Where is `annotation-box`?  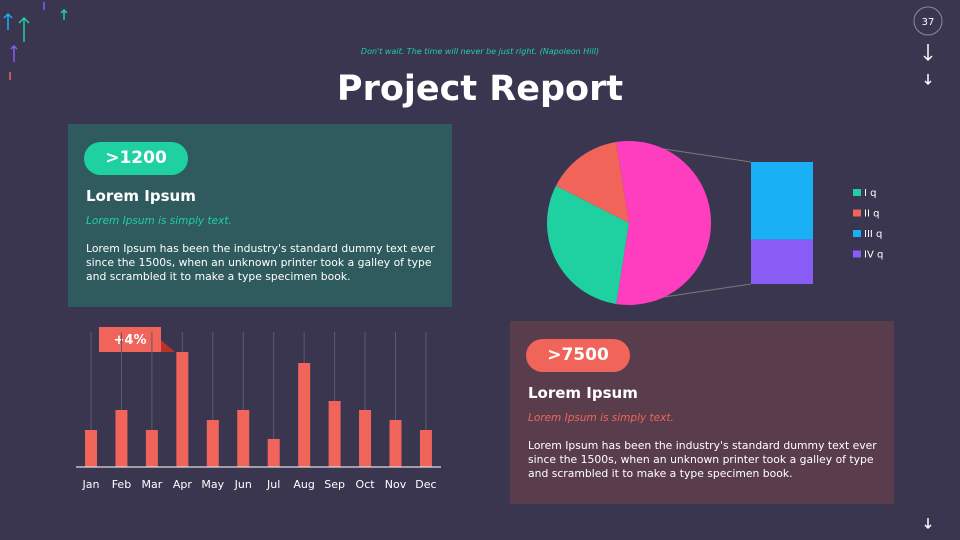
annotation-box is located at coordinates (130, 339).